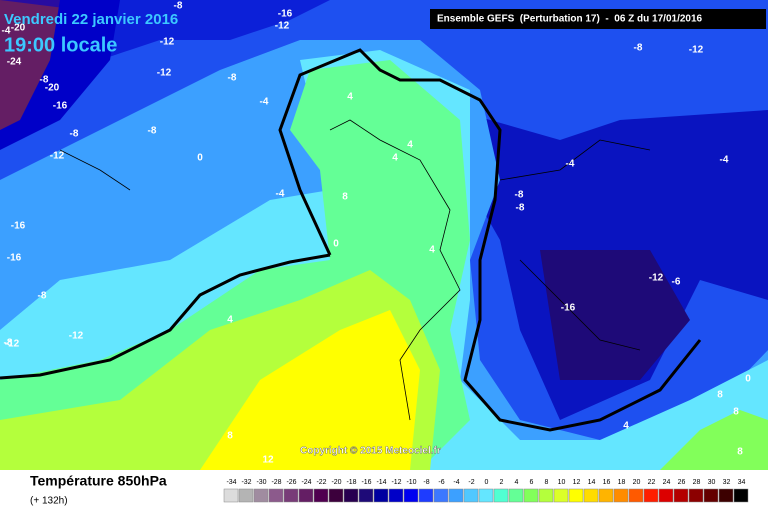  I want to click on scale-label: 18, so click(622, 482).